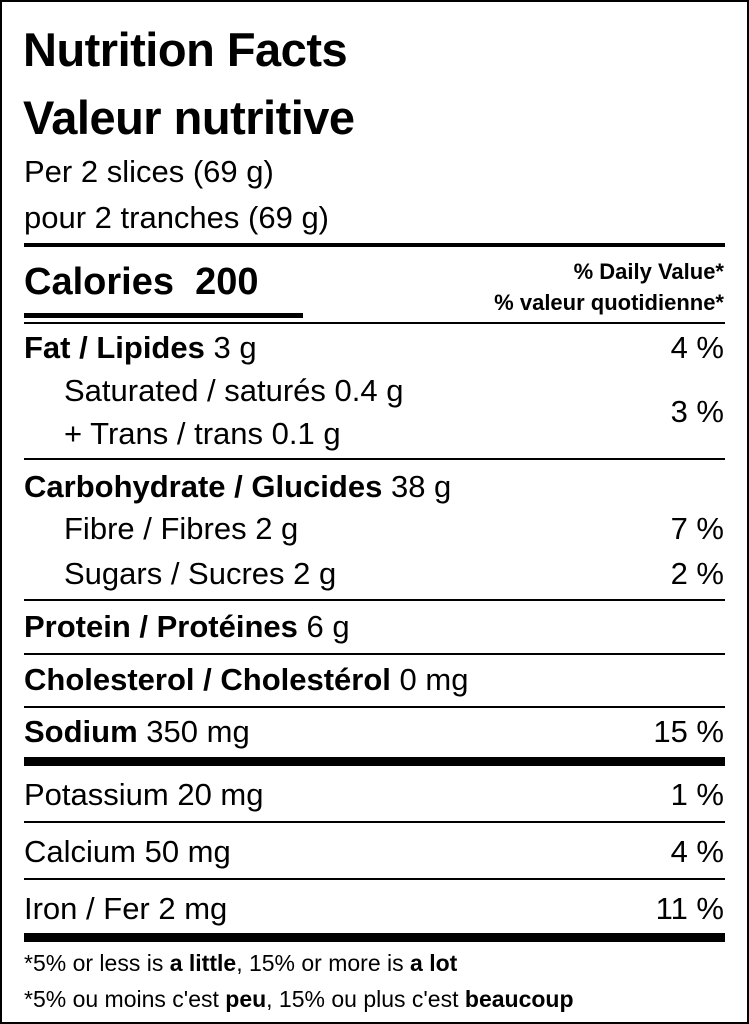  I want to click on calories-row: Calories 200, so click(141, 282).